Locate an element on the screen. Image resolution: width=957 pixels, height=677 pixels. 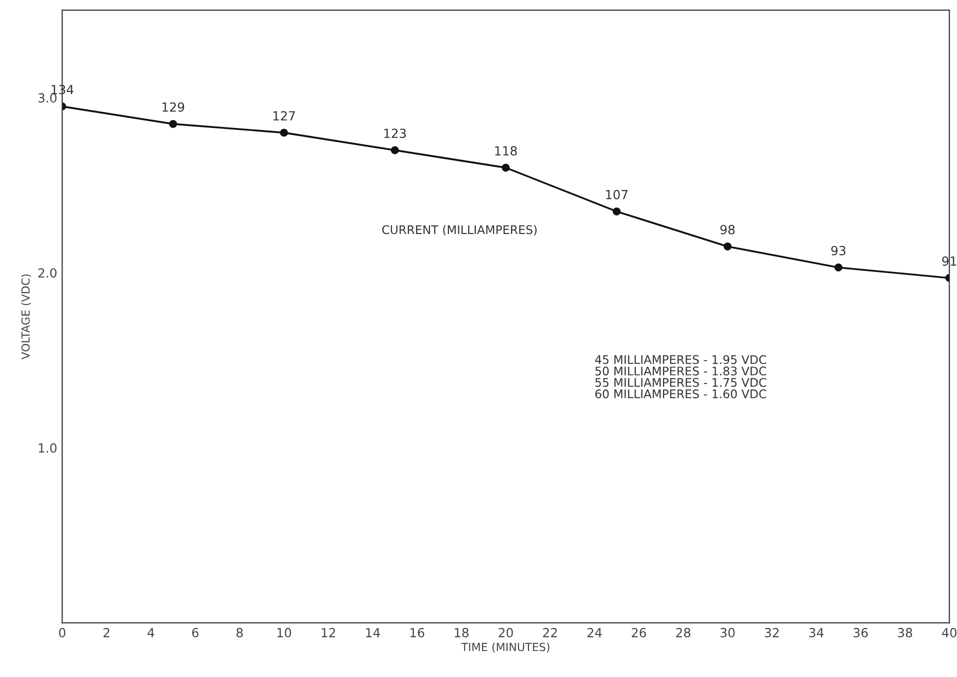
x-tick-label: 32 is located at coordinates (771, 633).